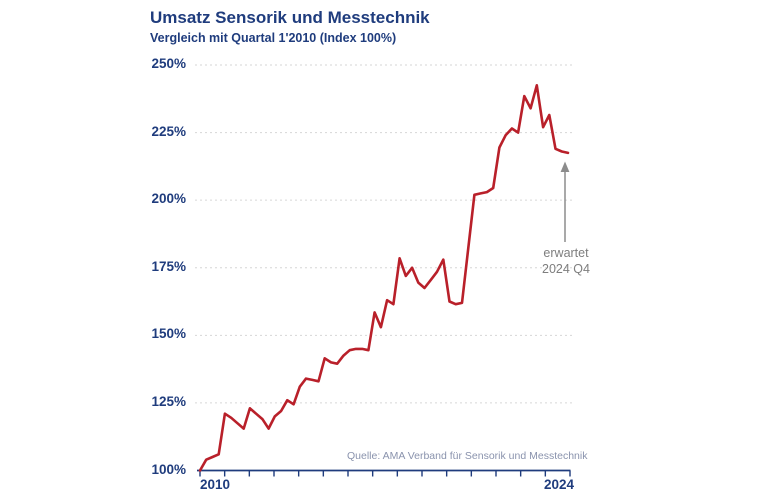 The height and width of the screenshot is (500, 760). Describe the element at coordinates (565, 166) in the screenshot. I see `annotation-arrow-head` at that location.